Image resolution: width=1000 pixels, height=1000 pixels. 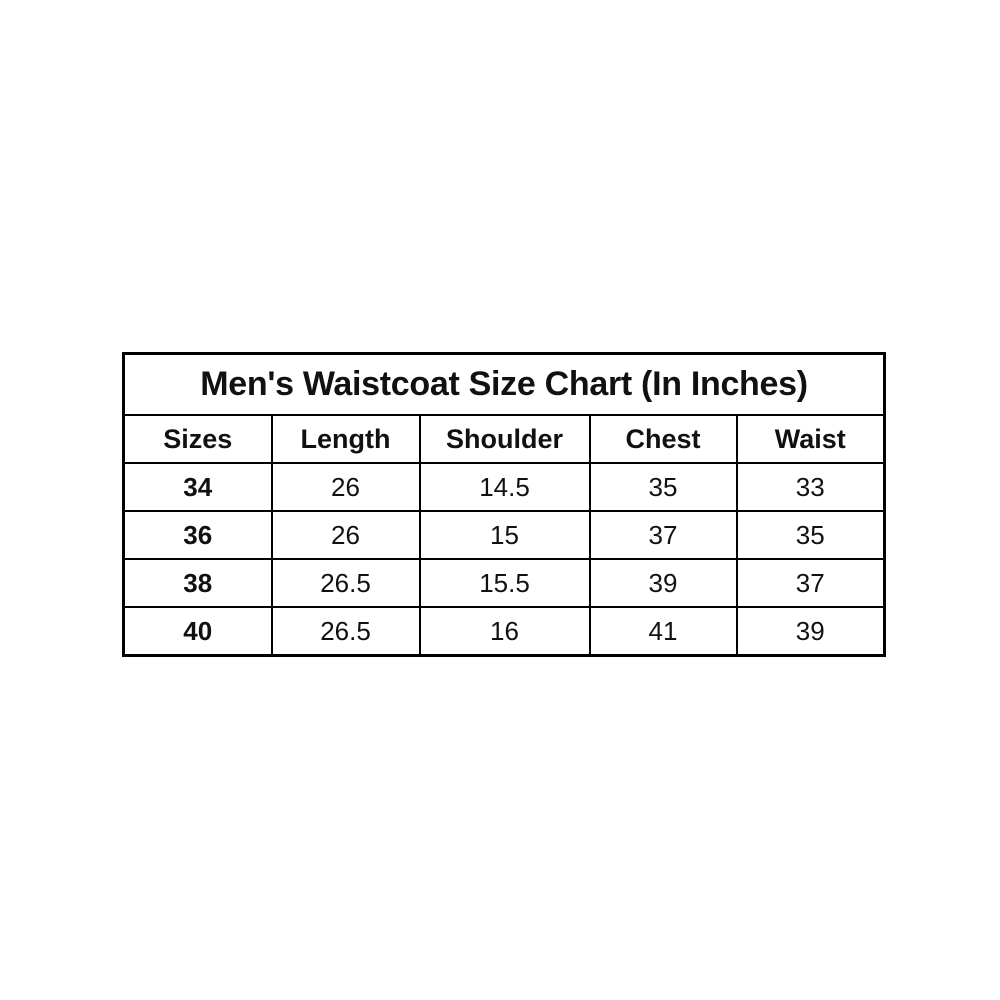 What do you see at coordinates (810, 583) in the screenshot?
I see `cell-waist: 37` at bounding box center [810, 583].